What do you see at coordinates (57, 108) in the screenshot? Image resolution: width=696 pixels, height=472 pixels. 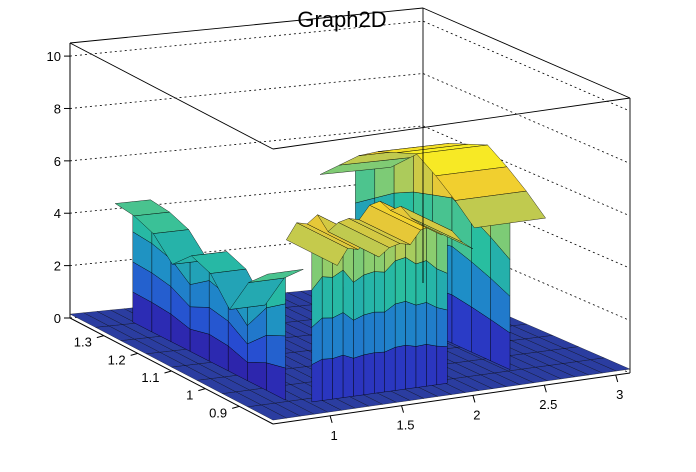 I see `z-tick-label: 8` at bounding box center [57, 108].